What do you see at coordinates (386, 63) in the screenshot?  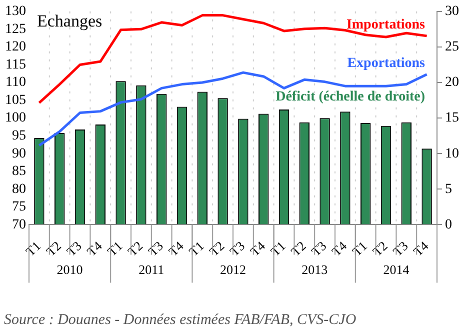 I see `series-label: Exportations` at bounding box center [386, 63].